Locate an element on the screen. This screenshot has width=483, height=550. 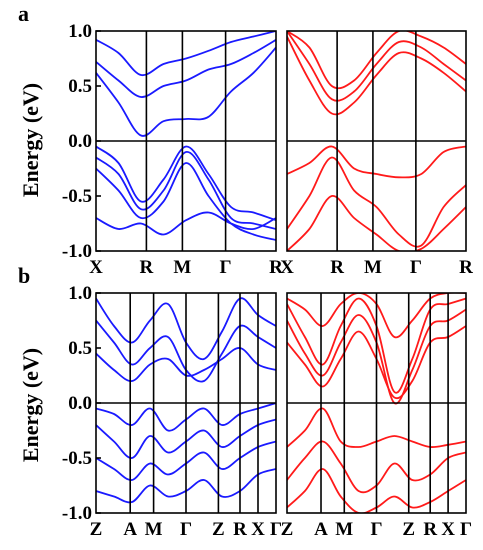
panel-a-letter: a is located at coordinates (23, 13).